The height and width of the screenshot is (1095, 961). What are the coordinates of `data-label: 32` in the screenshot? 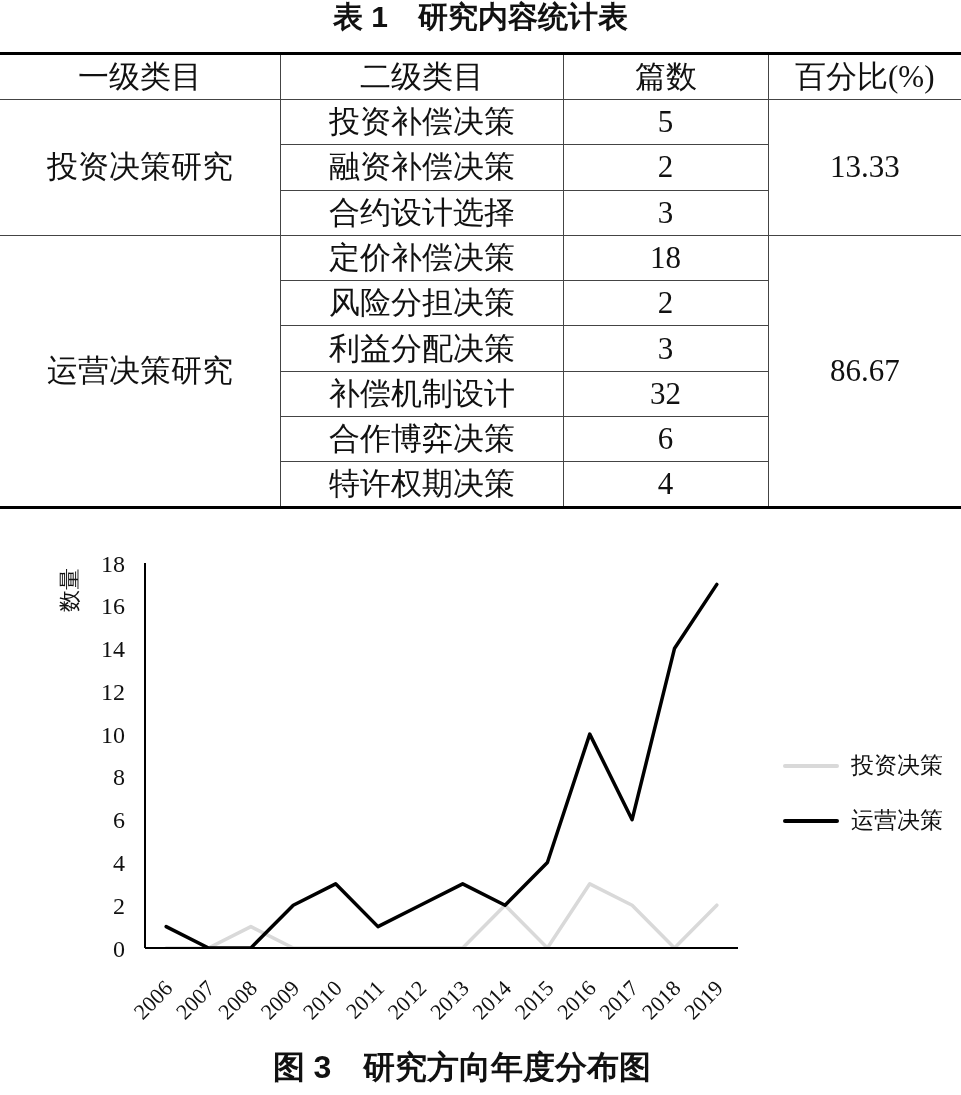 It's located at (665, 393).